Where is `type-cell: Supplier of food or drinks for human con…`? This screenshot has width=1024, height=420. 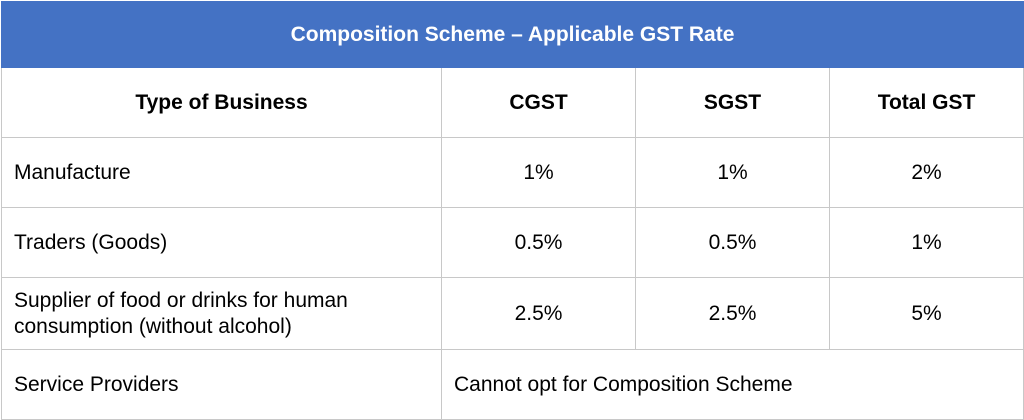 type-cell: Supplier of food or drinks for human con… is located at coordinates (221, 313).